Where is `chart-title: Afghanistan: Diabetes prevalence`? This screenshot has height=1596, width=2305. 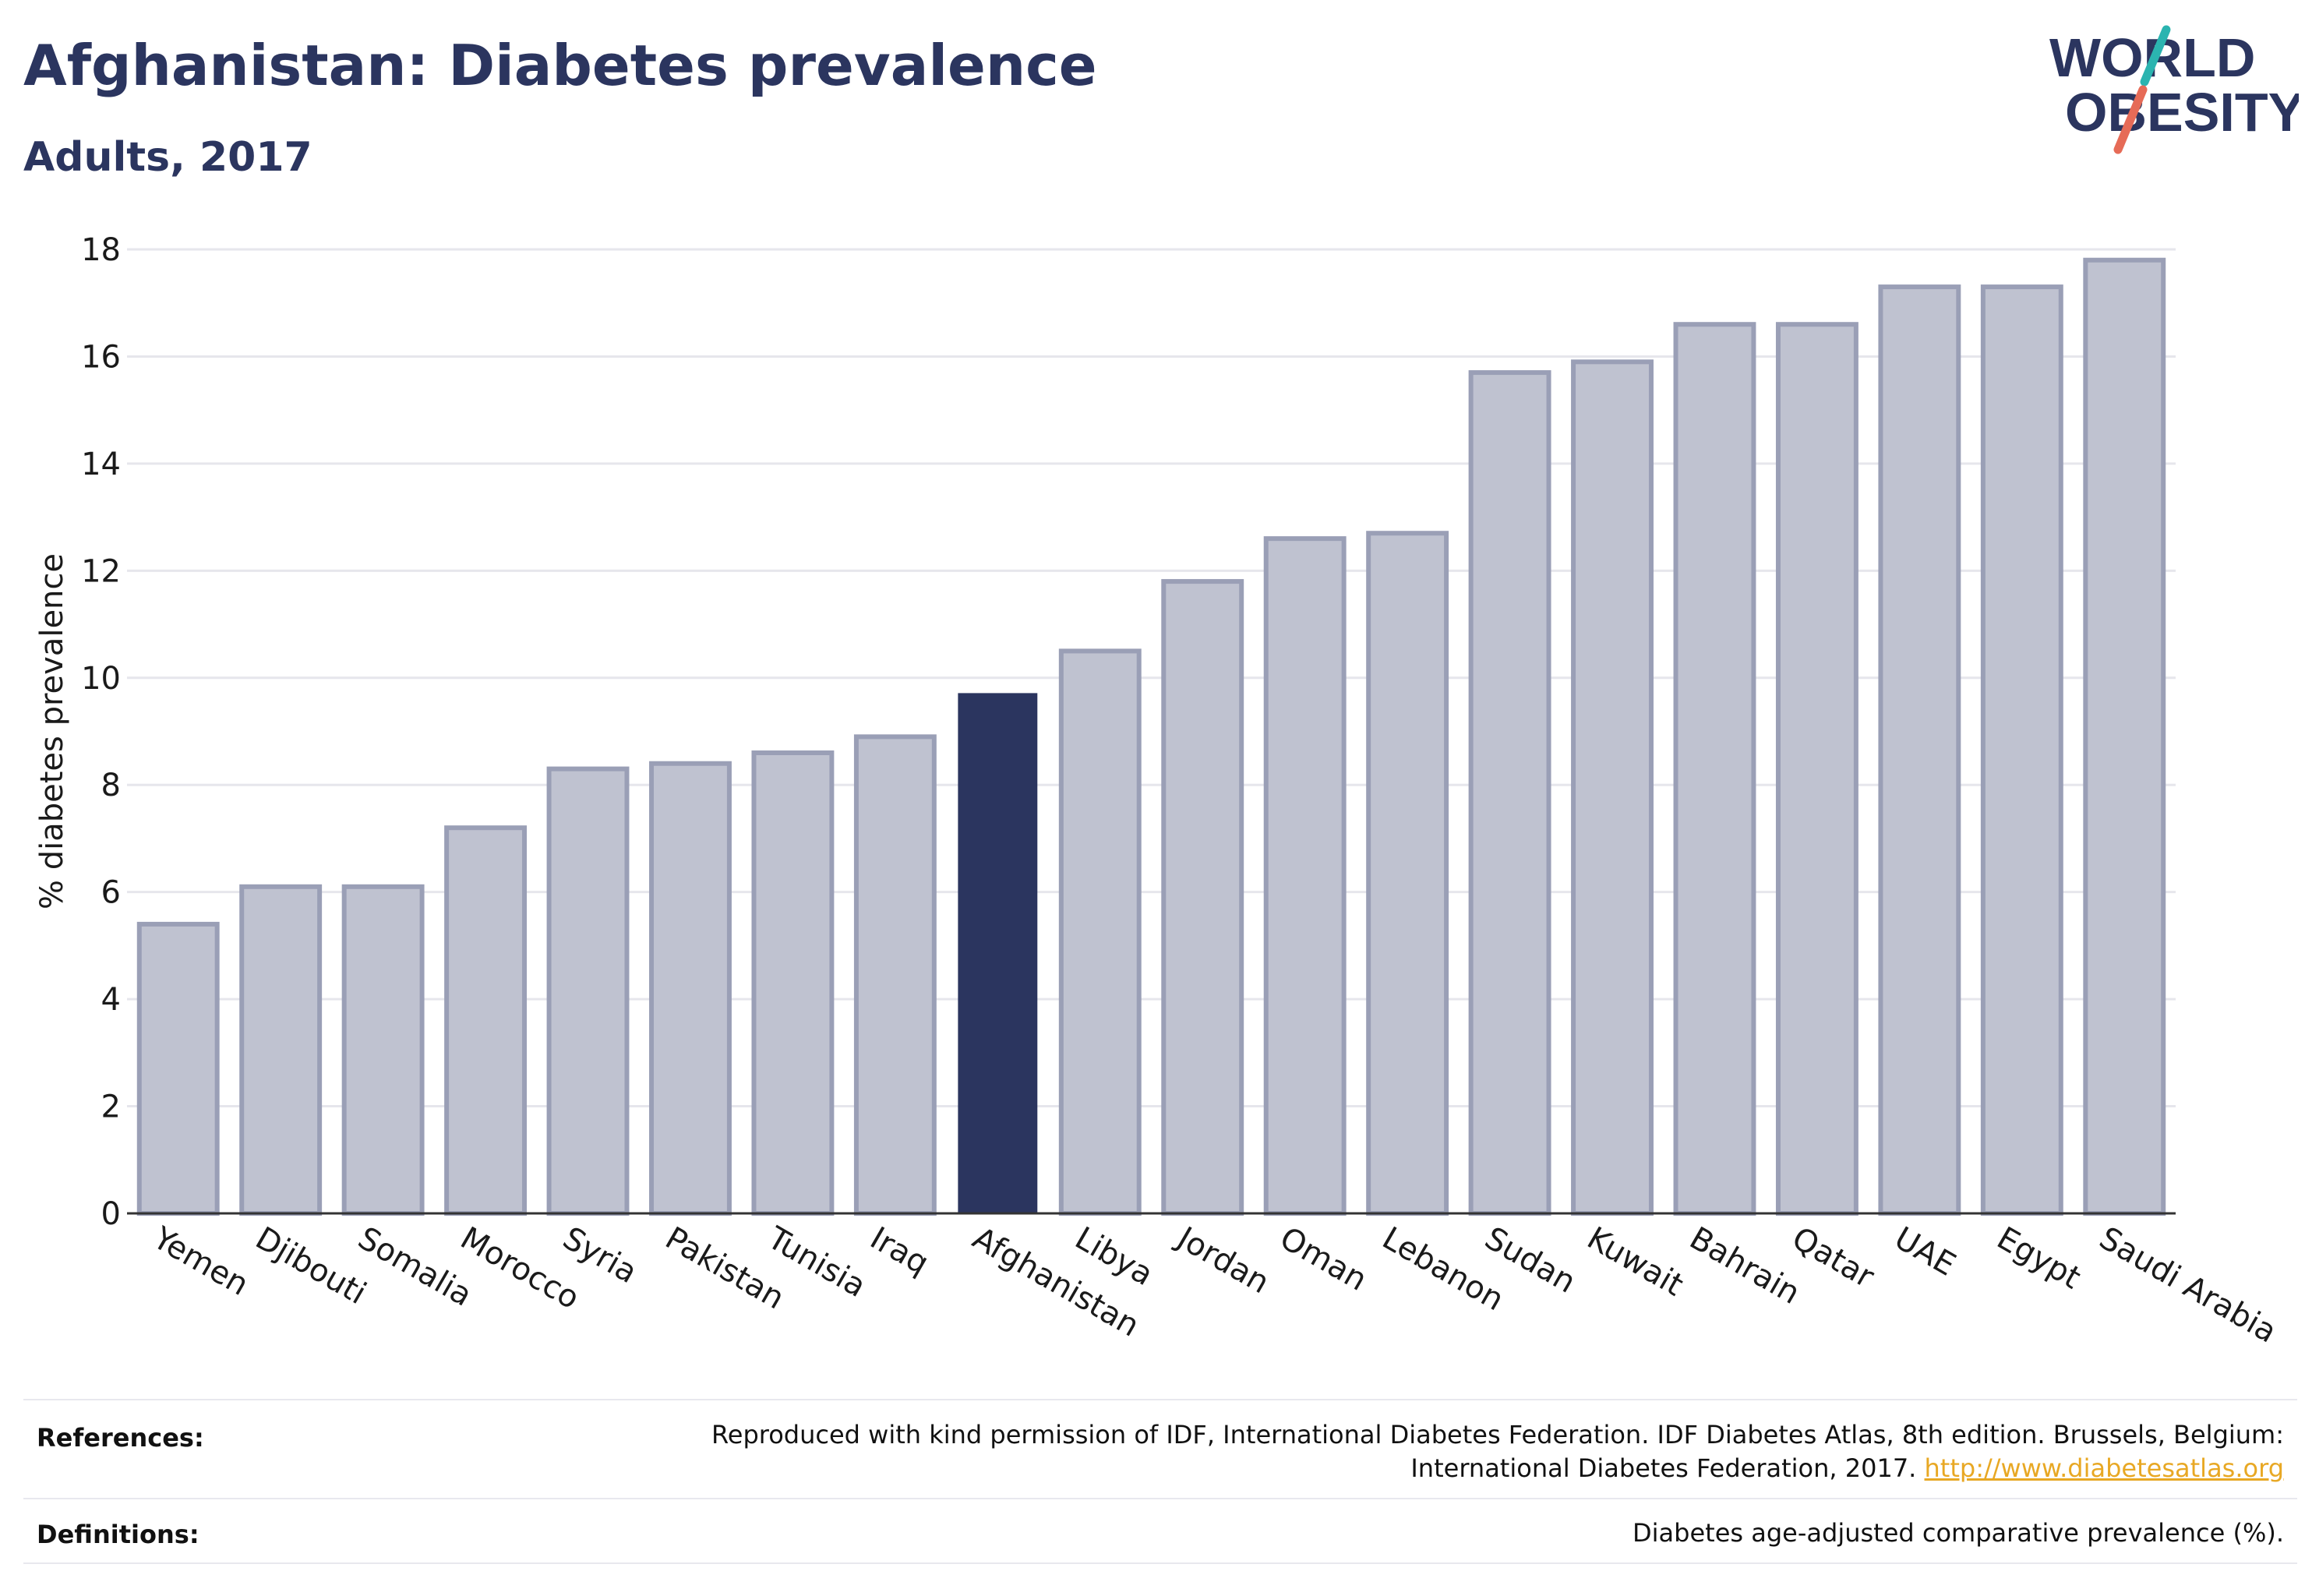
chart-title: Afghanistan: Diabetes prevalence is located at coordinates (560, 65).